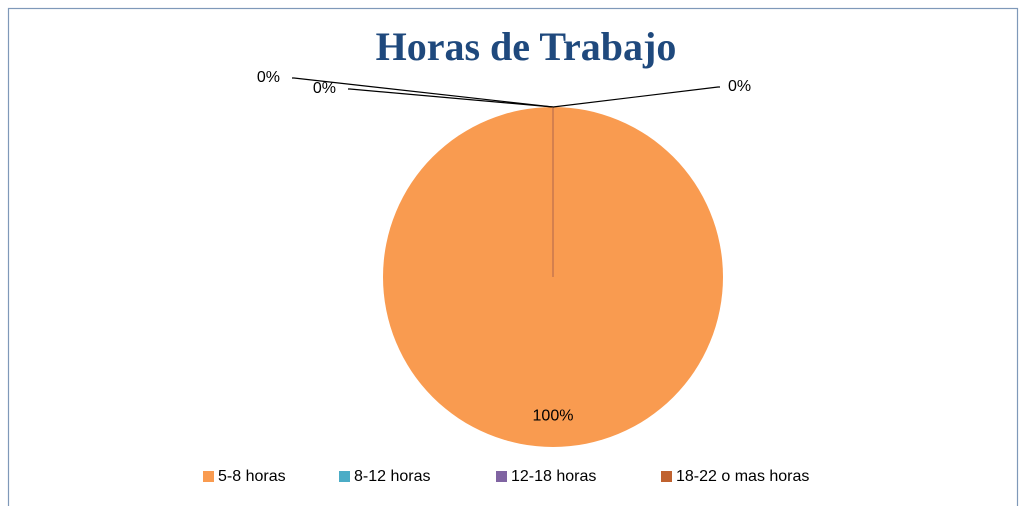 Image resolution: width=1026 pixels, height=506 pixels. Describe the element at coordinates (526, 46) in the screenshot. I see `chart-title: Horas de Trabajo` at that location.